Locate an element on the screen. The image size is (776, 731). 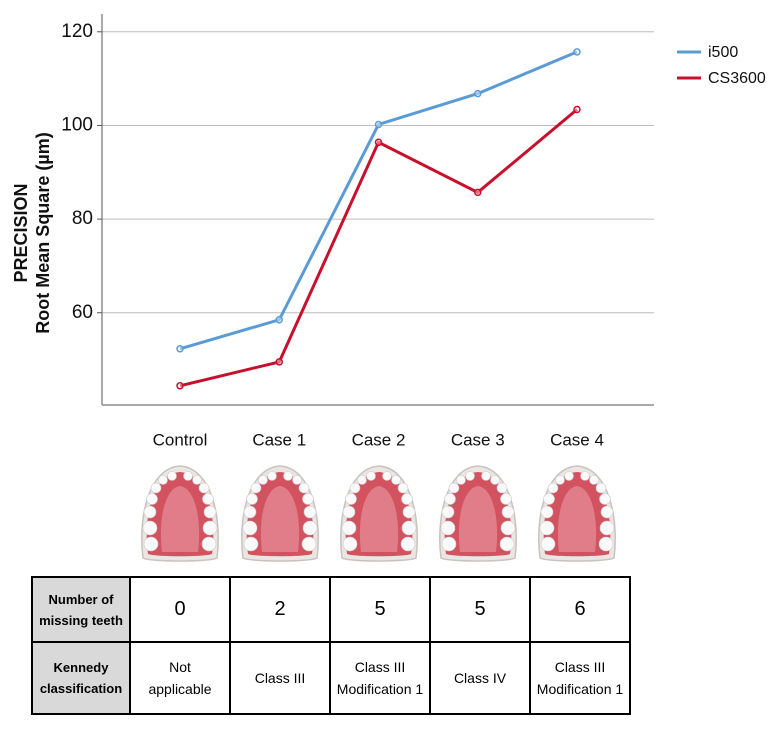
cell: Class III is located at coordinates (280, 678).